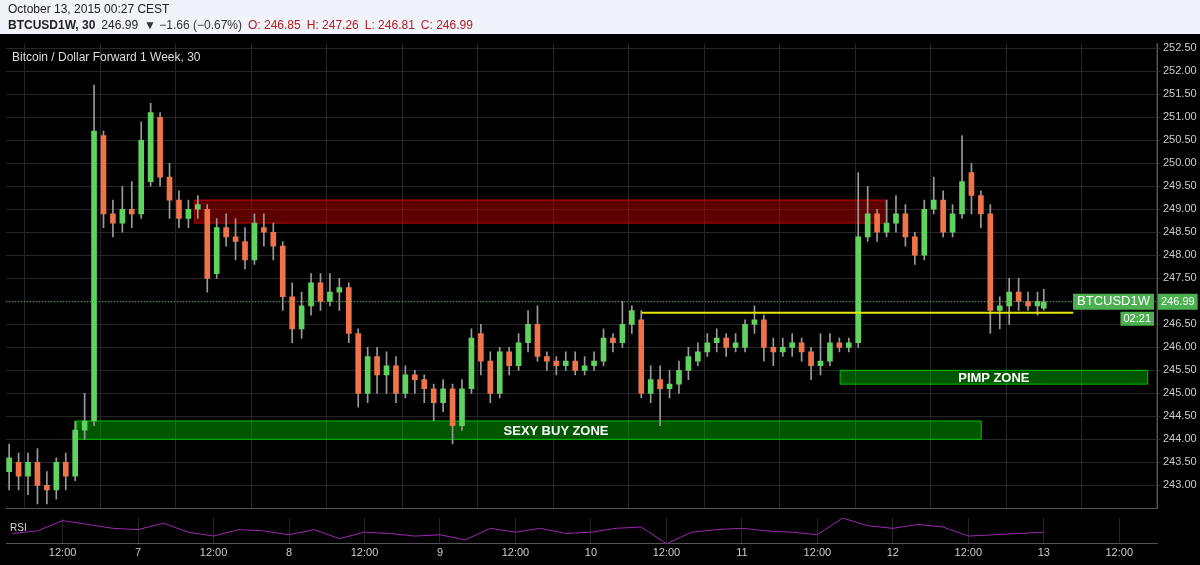 This screenshot has width=1200, height=565. I want to click on ref-line-label: BTCUSD1W, so click(1114, 301).